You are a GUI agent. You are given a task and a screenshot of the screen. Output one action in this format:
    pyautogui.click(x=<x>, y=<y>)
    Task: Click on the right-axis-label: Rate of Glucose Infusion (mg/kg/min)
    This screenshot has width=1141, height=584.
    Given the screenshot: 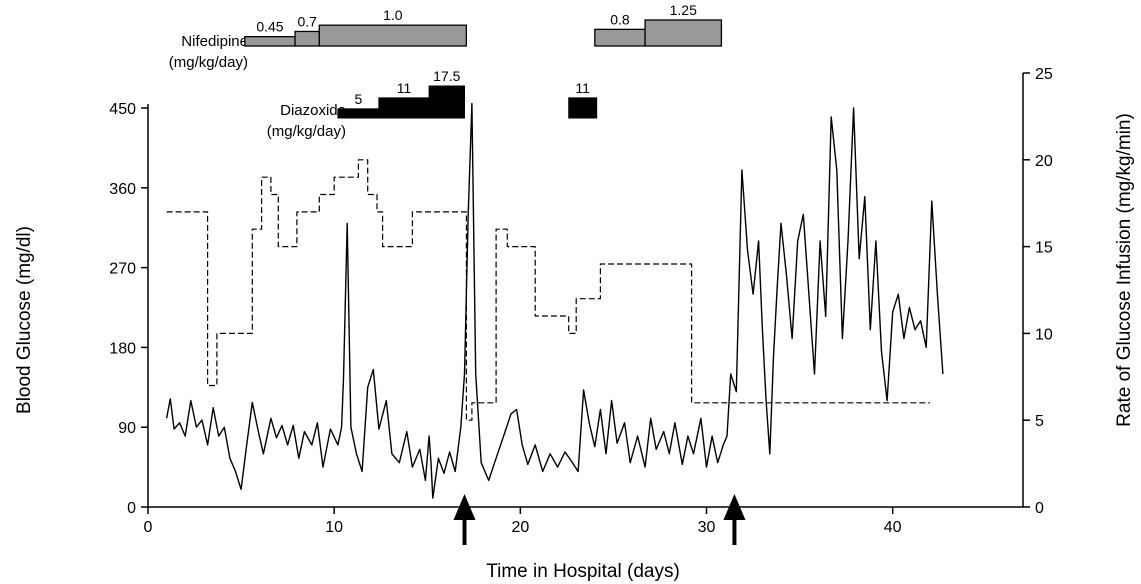 What is the action you would take?
    pyautogui.click(x=1124, y=270)
    